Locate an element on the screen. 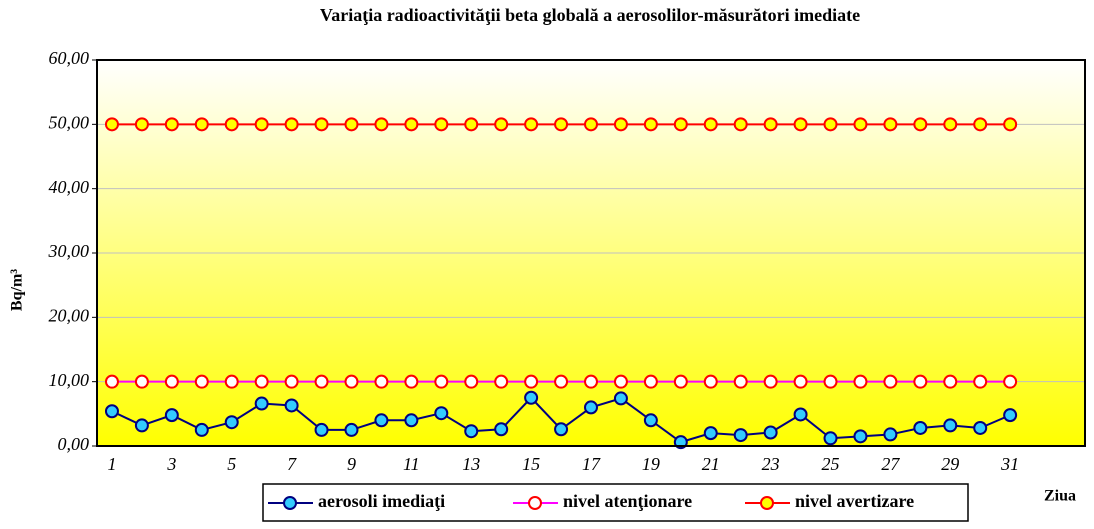 The height and width of the screenshot is (529, 1094). x-tick-label: 21 is located at coordinates (711, 464).